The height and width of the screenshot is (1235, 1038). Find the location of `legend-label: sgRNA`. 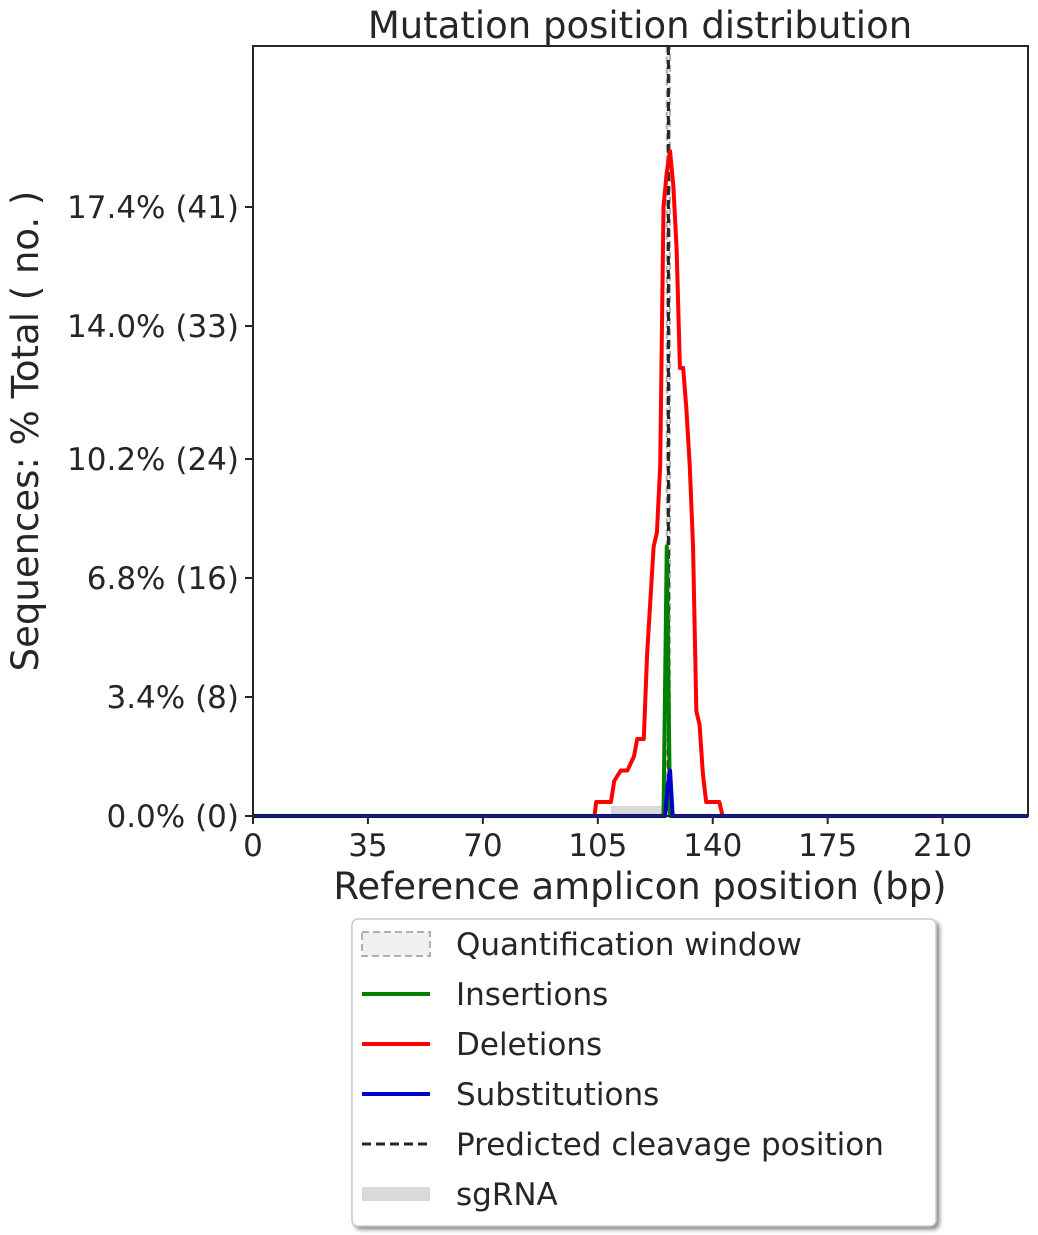

legend-label: sgRNA is located at coordinates (507, 1195).